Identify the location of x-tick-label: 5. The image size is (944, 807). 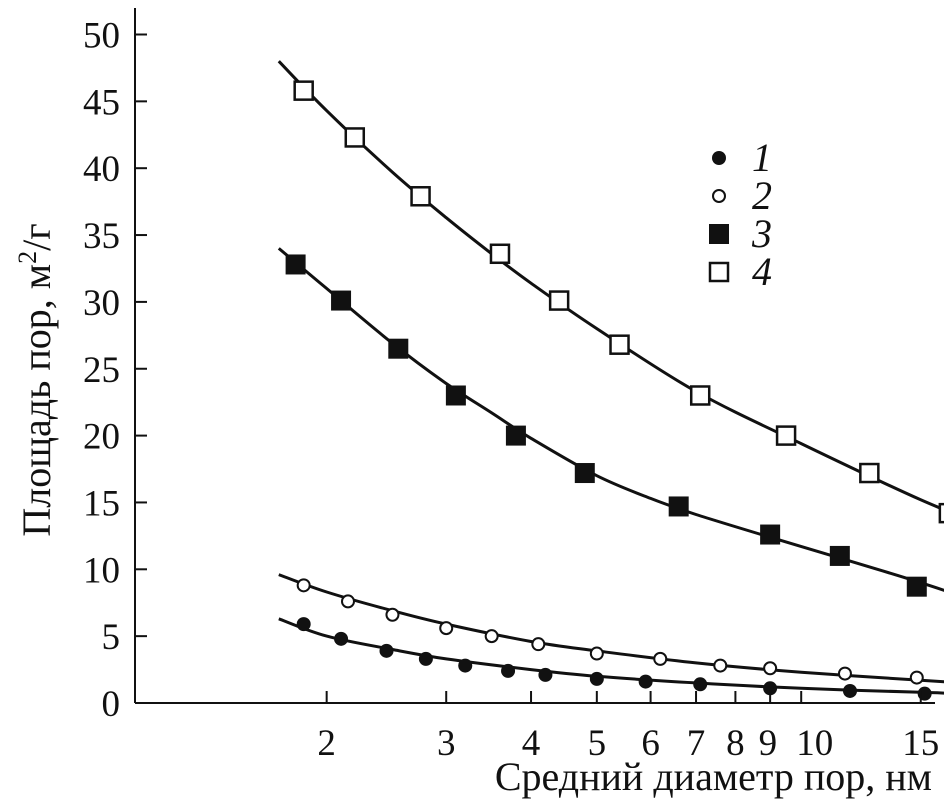
(597, 743).